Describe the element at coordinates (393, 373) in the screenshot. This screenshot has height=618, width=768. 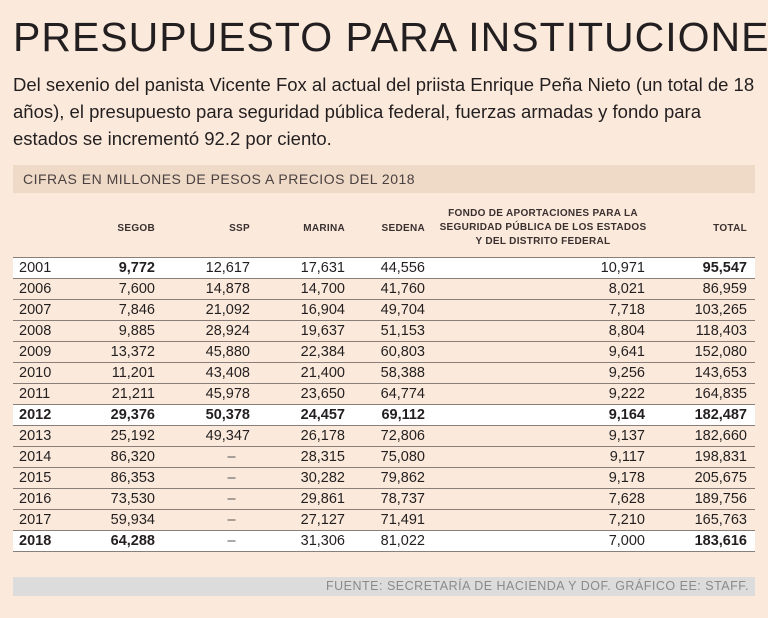
I see `cell-sedena: 58,388` at that location.